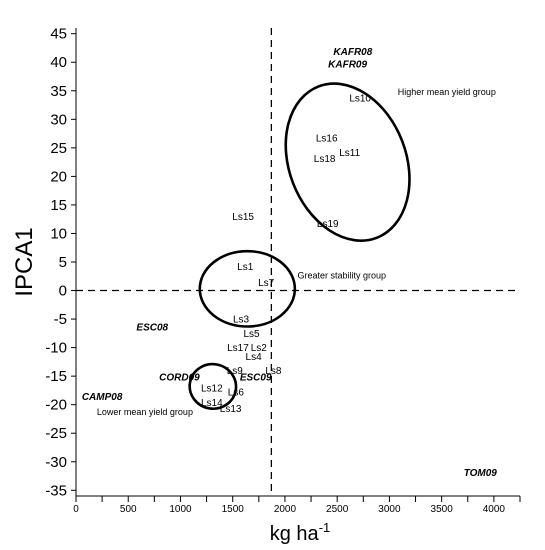 The width and height of the screenshot is (545, 550). What do you see at coordinates (152, 327) in the screenshot?
I see `environment-label: ESC08` at bounding box center [152, 327].